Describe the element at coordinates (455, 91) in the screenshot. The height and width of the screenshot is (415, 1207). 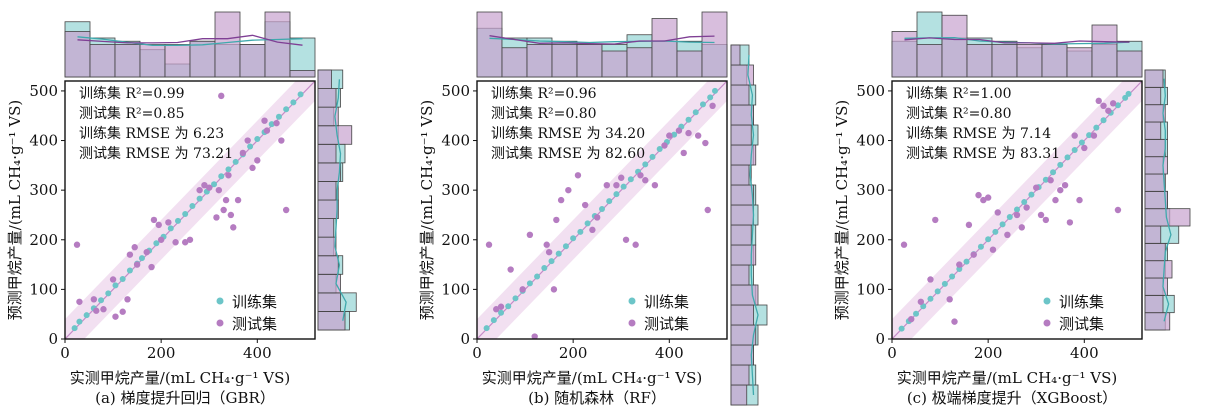
I see `y-tick-label: 500` at that location.